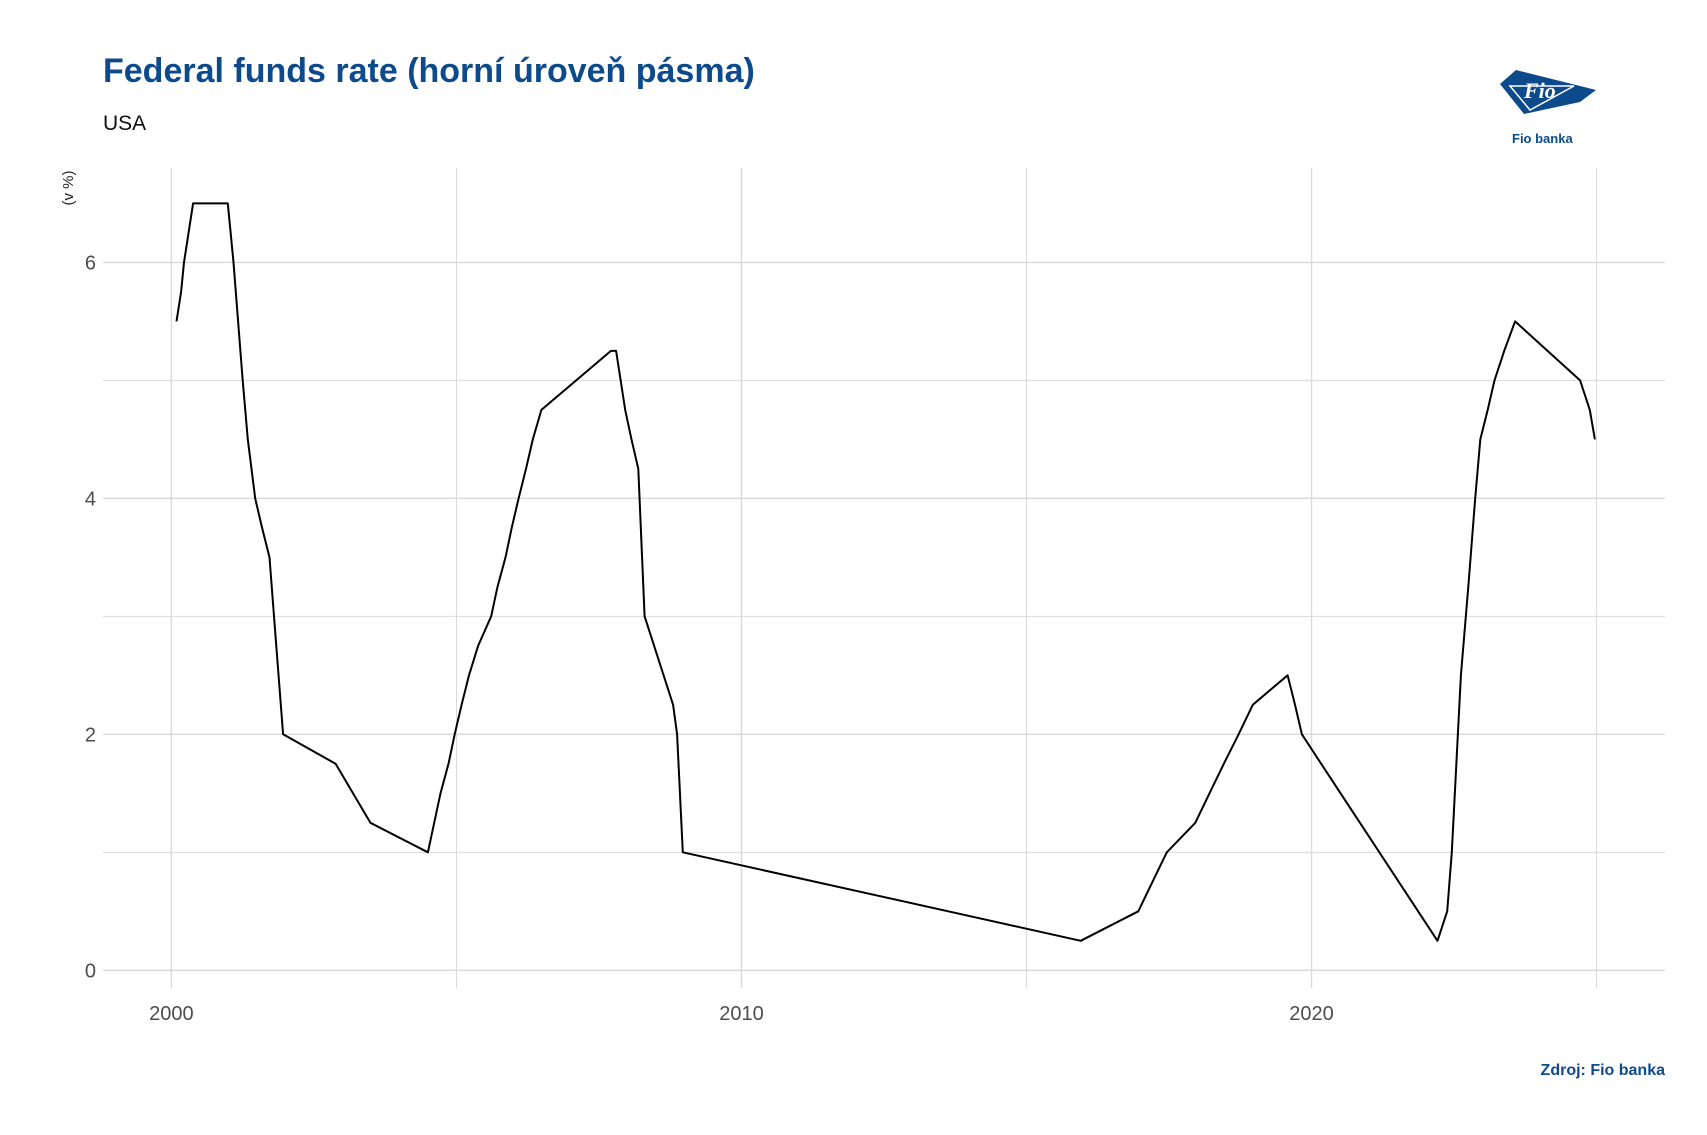  I want to click on x-tick-label: 2020, so click(1311, 1014).